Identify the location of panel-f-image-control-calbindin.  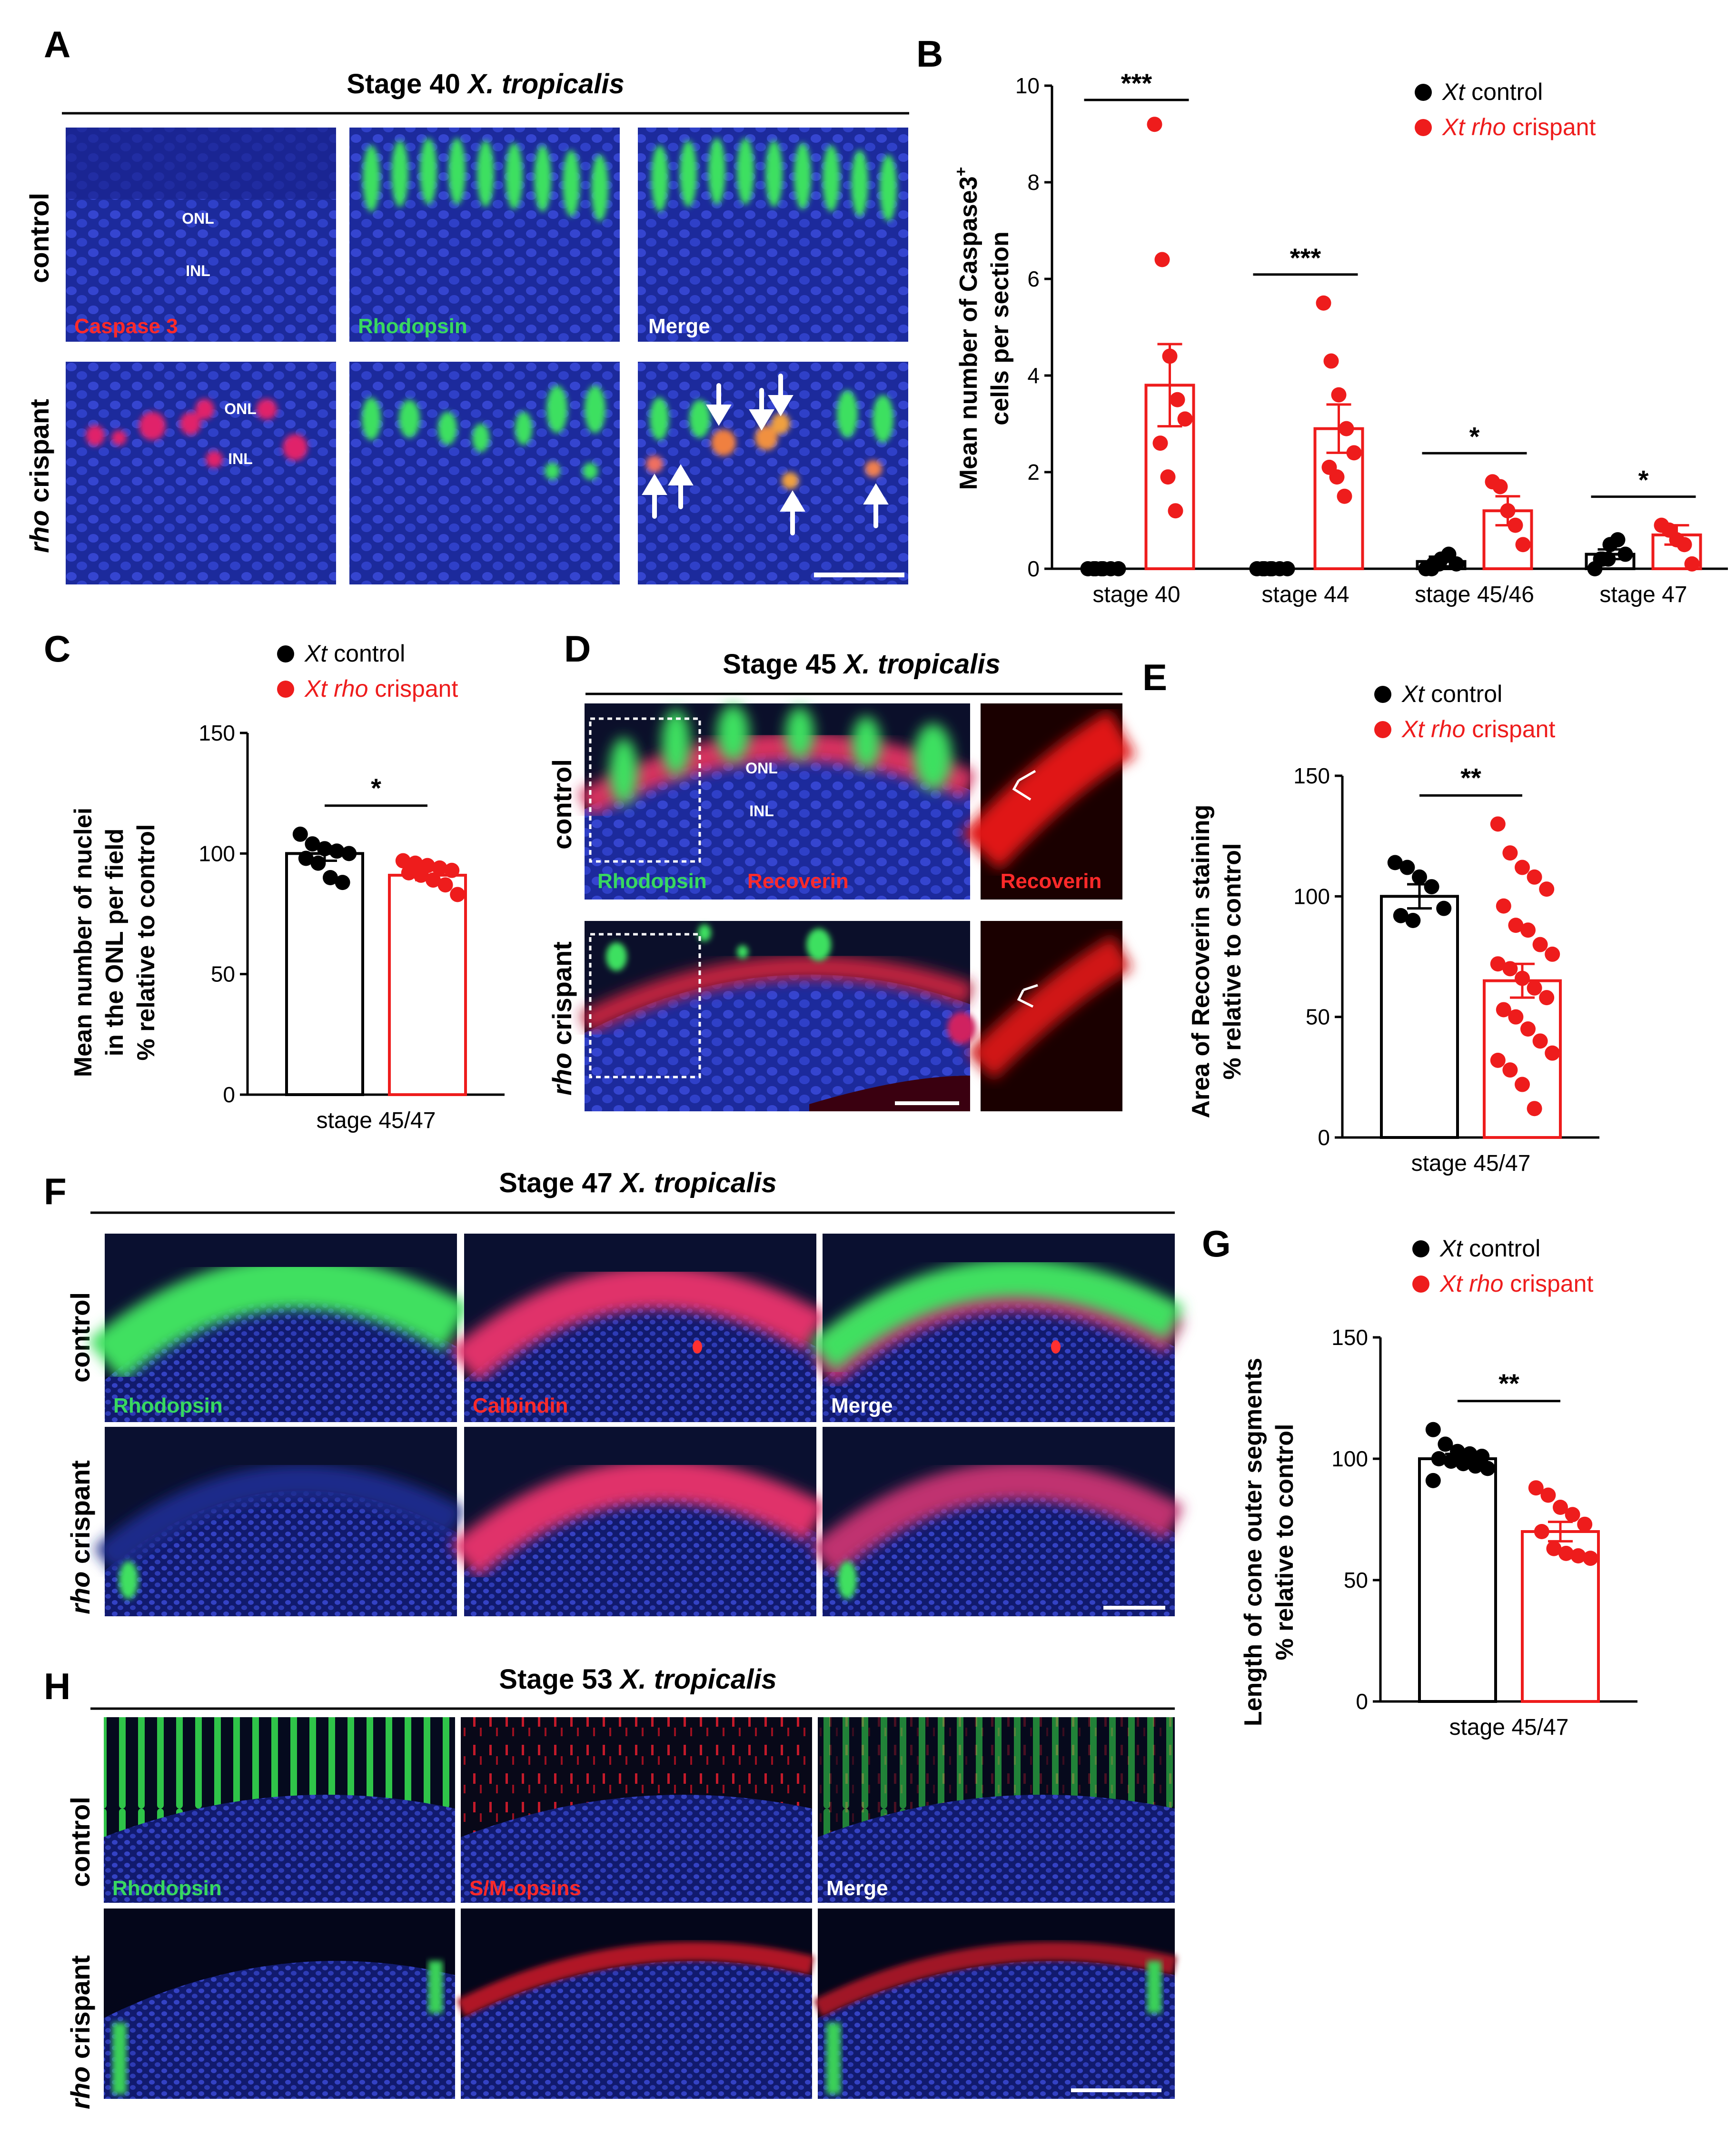
(638, 1328).